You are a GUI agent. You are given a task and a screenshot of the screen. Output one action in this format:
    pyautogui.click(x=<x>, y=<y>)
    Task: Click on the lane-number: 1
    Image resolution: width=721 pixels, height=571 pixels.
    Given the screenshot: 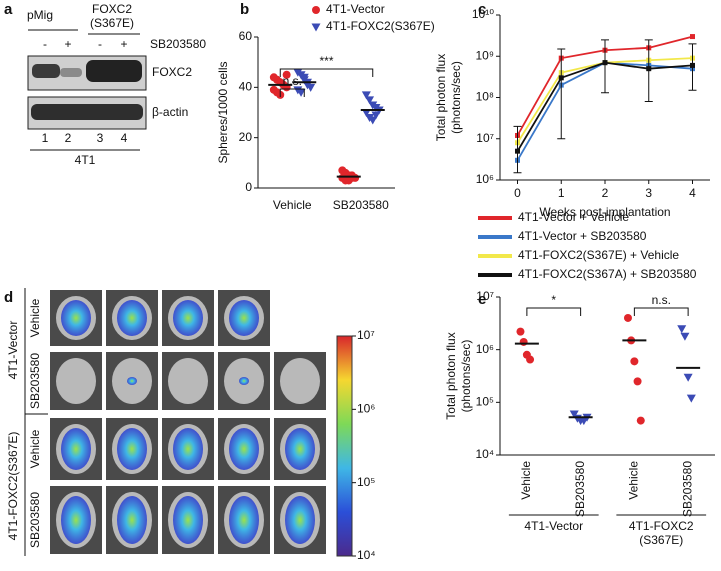 What is the action you would take?
    pyautogui.click(x=45, y=138)
    